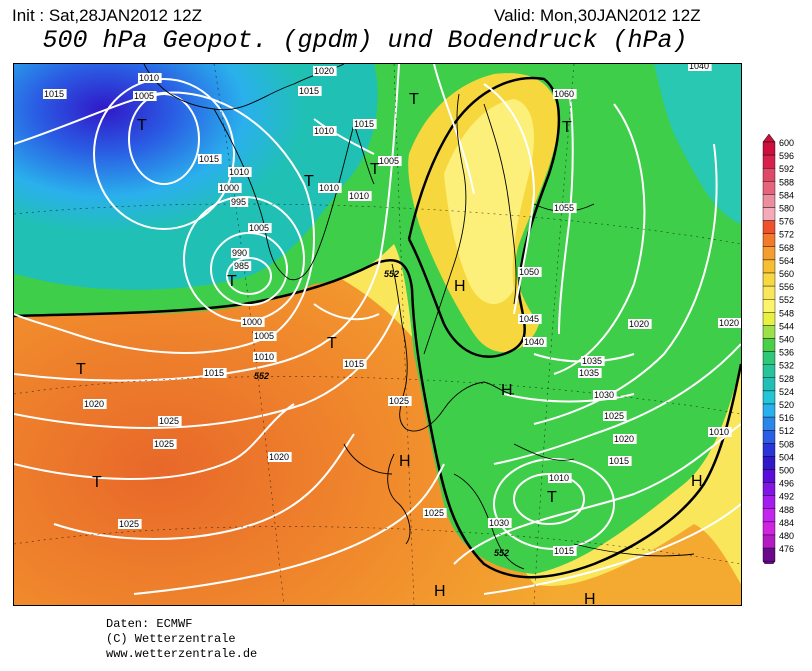  I want to click on scale-value: 512, so click(786, 431).